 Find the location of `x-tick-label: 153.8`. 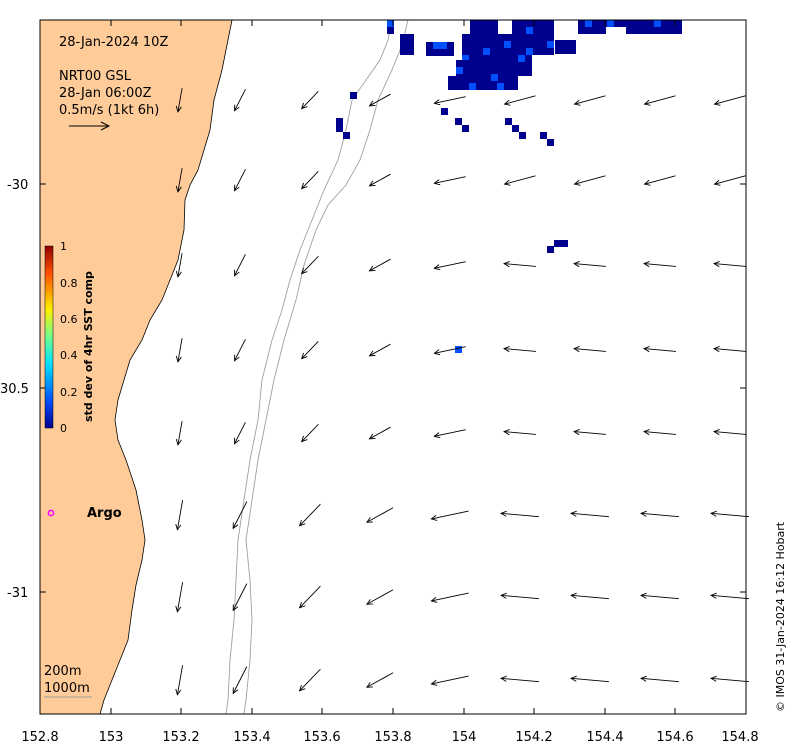

x-tick-label: 153.8 is located at coordinates (392, 737).